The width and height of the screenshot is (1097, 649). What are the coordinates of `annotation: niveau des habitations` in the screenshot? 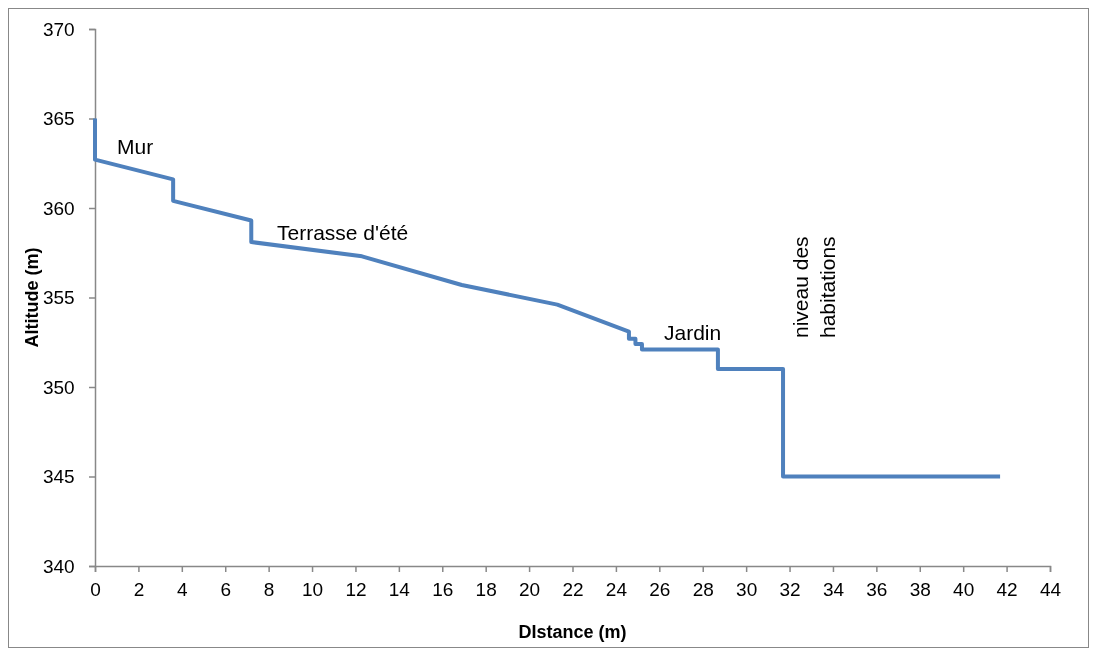 It's located at (814, 287).